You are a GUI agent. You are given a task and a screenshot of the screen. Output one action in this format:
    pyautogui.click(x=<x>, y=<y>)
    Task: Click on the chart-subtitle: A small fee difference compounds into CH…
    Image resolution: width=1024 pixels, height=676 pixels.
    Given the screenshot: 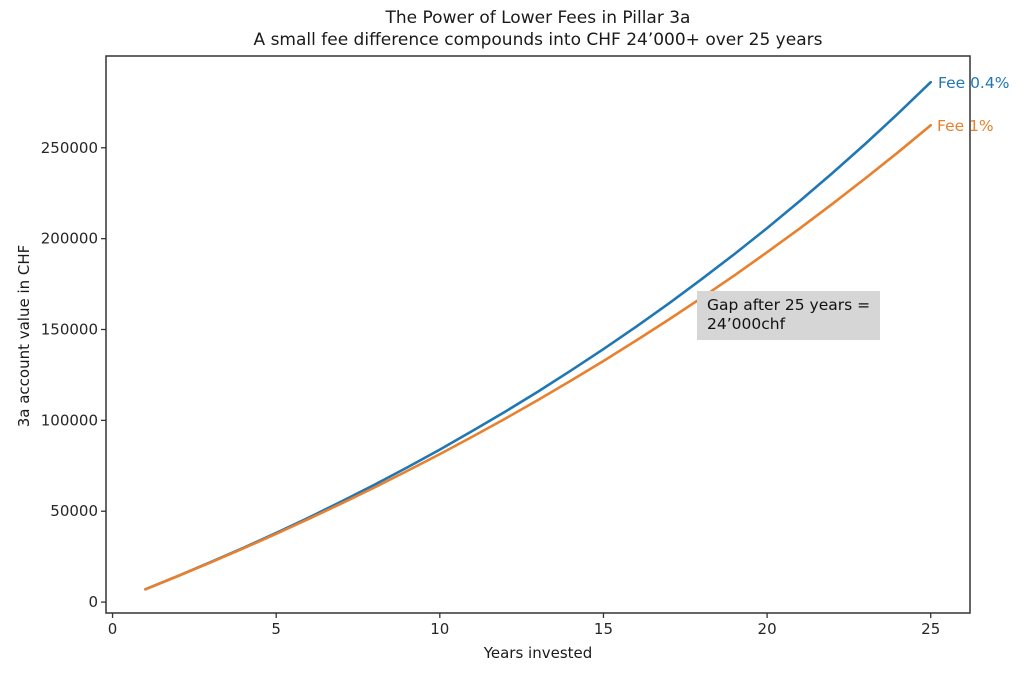 What is the action you would take?
    pyautogui.click(x=538, y=40)
    